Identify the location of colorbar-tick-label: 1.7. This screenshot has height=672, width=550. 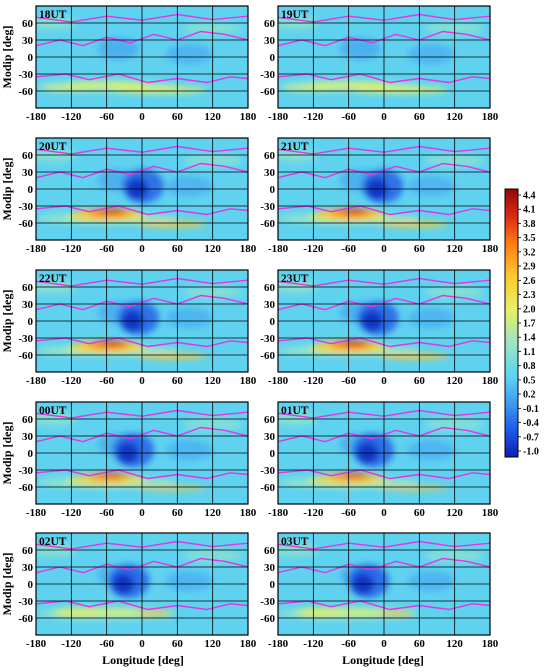
(529, 324).